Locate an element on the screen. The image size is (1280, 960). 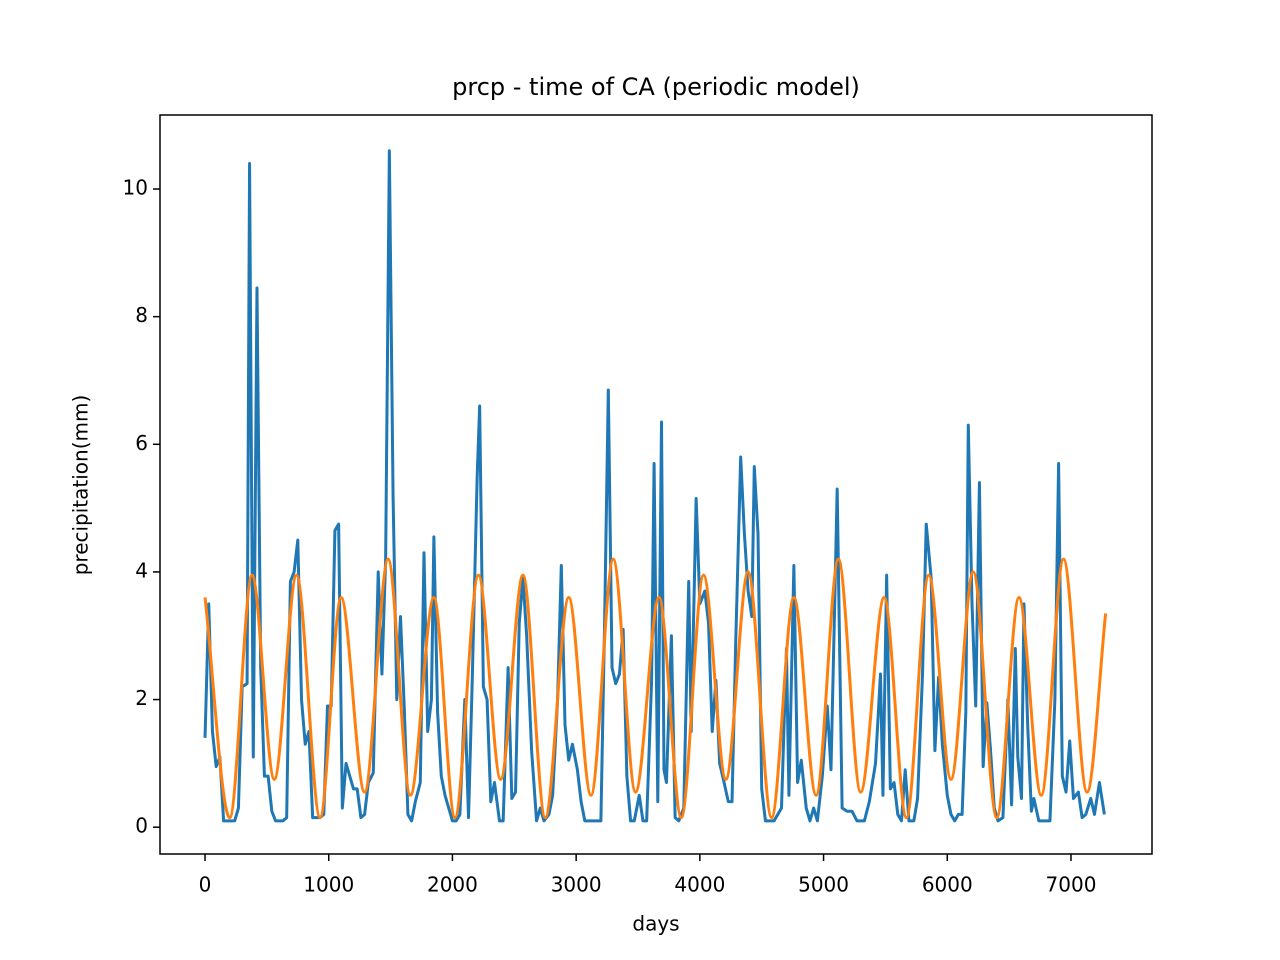
y-tick-label: 10 is located at coordinates (135, 188).